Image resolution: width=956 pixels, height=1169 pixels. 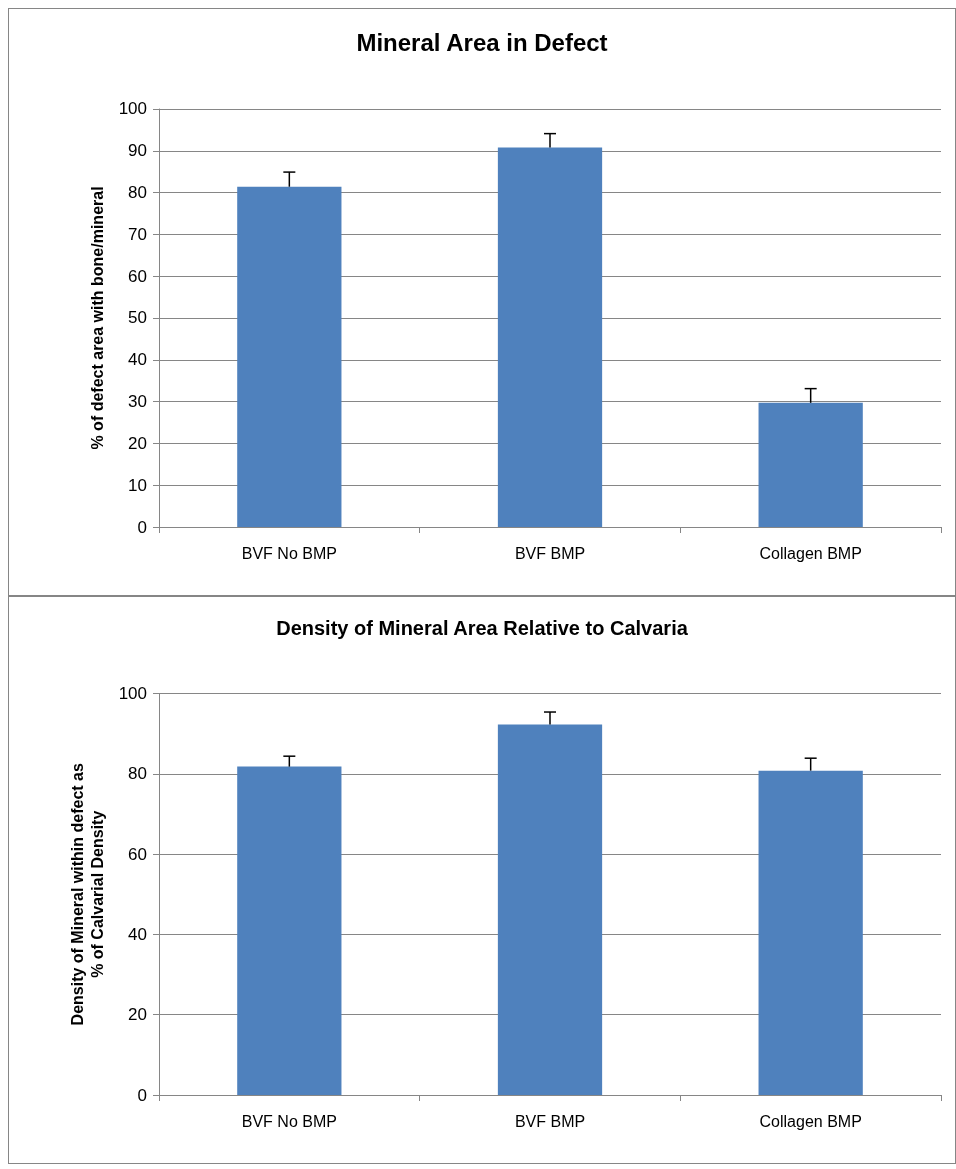 What do you see at coordinates (482, 42) in the screenshot?
I see `chart-title: Mineral Area in Defect` at bounding box center [482, 42].